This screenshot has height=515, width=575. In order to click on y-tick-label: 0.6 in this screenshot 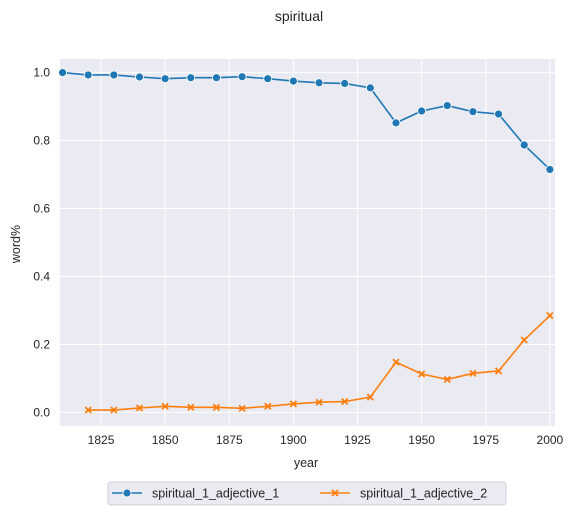, I will do `click(41, 209)`.